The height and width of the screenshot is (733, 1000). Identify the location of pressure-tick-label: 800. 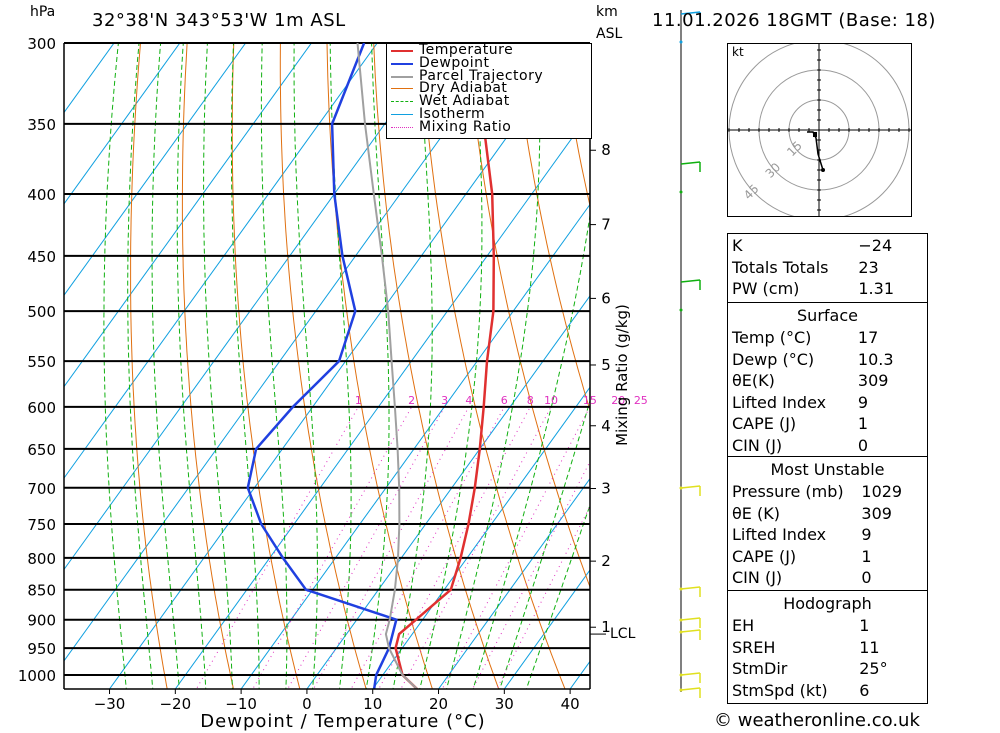
(41, 559).